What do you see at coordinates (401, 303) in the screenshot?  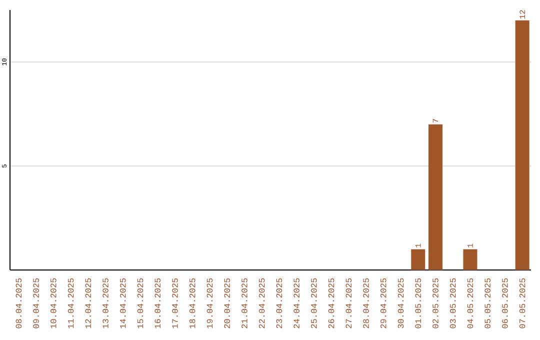 I see `x-tick-label: 30.04.2025` at bounding box center [401, 303].